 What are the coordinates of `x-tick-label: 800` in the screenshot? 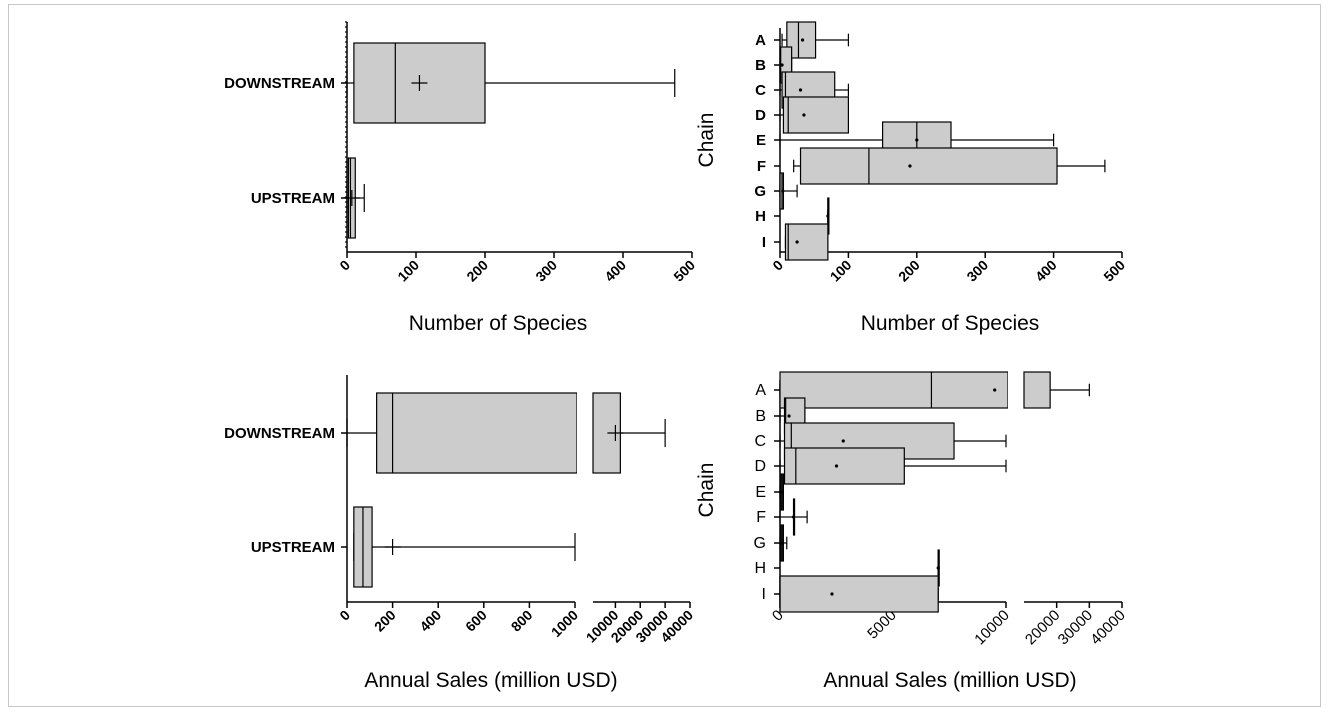 It's located at (522, 621).